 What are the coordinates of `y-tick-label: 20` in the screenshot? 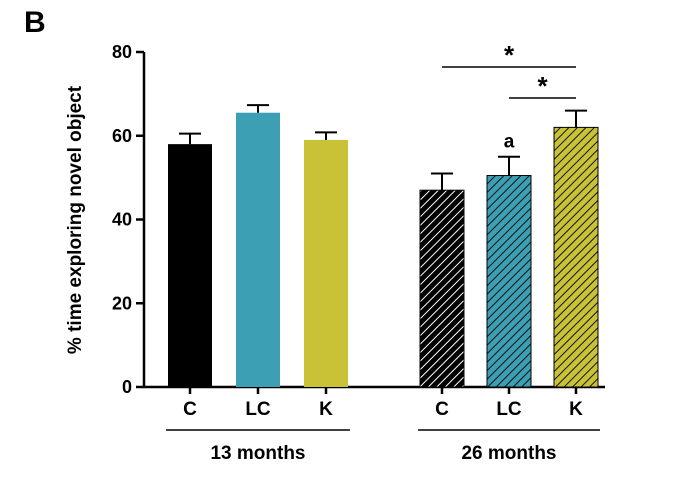 It's located at (122, 303).